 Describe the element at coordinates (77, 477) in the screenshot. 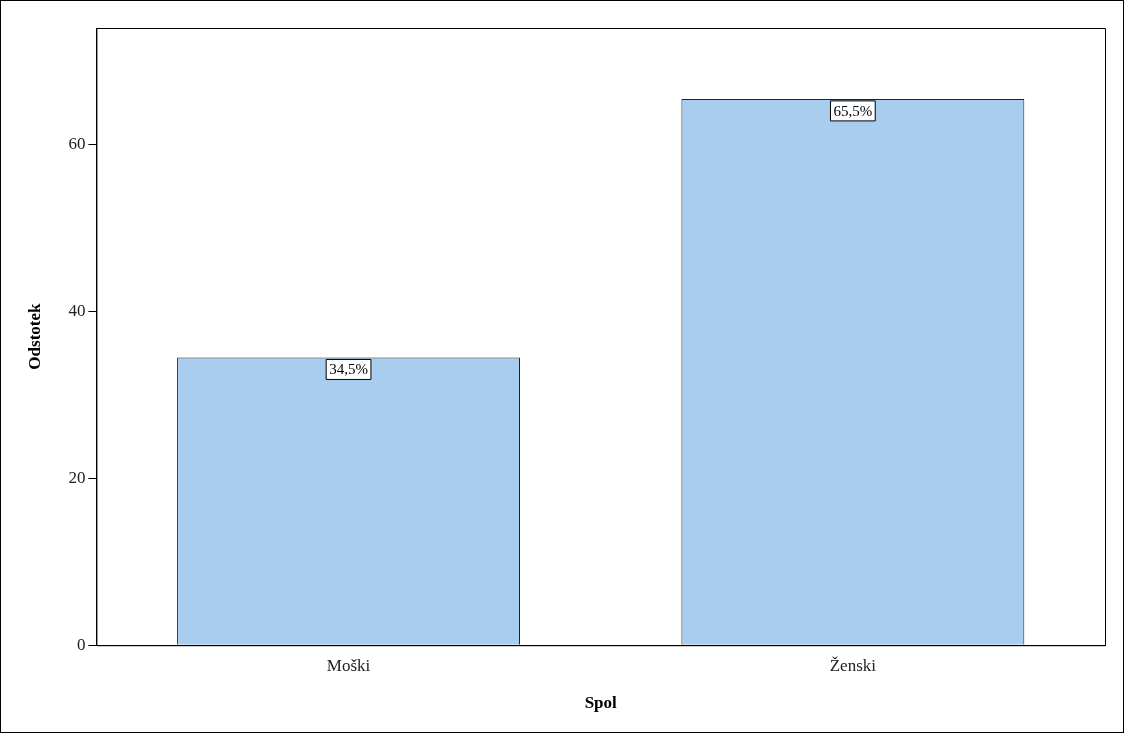

I see `y-tick-label: 20` at that location.